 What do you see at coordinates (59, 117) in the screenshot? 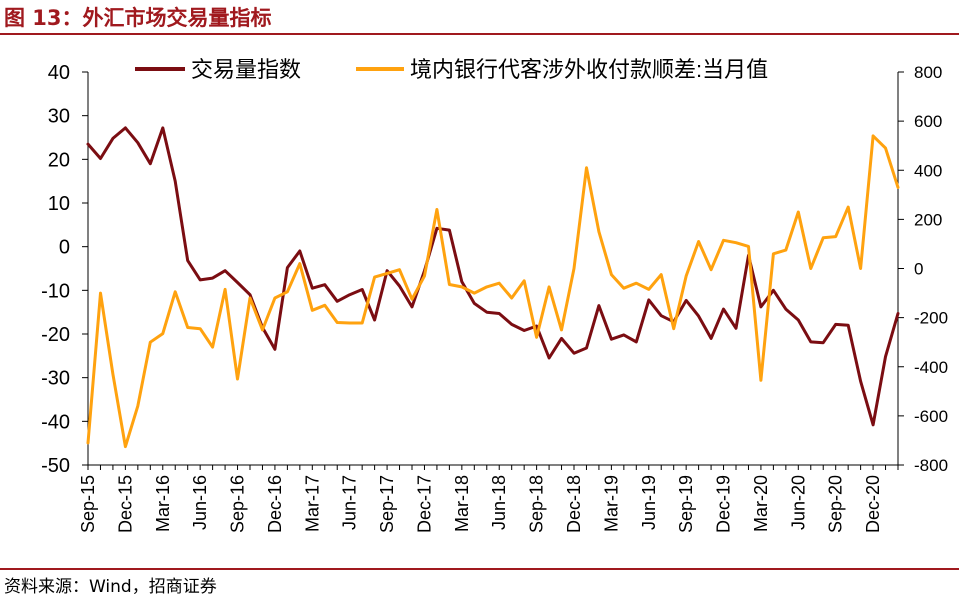
I see `left-tick-label: 30` at bounding box center [59, 117].